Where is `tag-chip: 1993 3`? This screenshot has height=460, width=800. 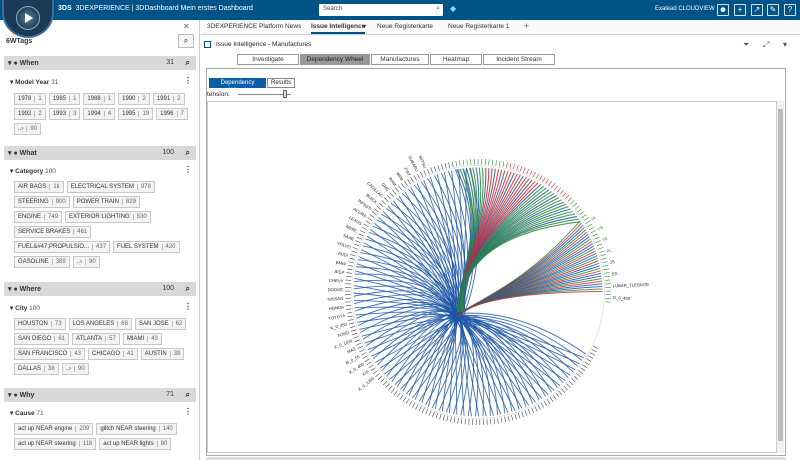
tag-chip: 1993 3 is located at coordinates (64, 114).